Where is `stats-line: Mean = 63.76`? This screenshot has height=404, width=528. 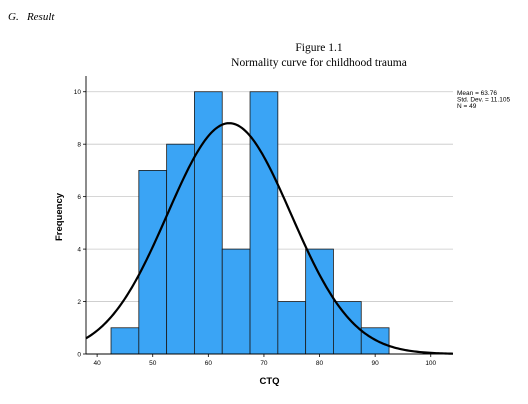 stats-line: Mean = 63.76 is located at coordinates (477, 93).